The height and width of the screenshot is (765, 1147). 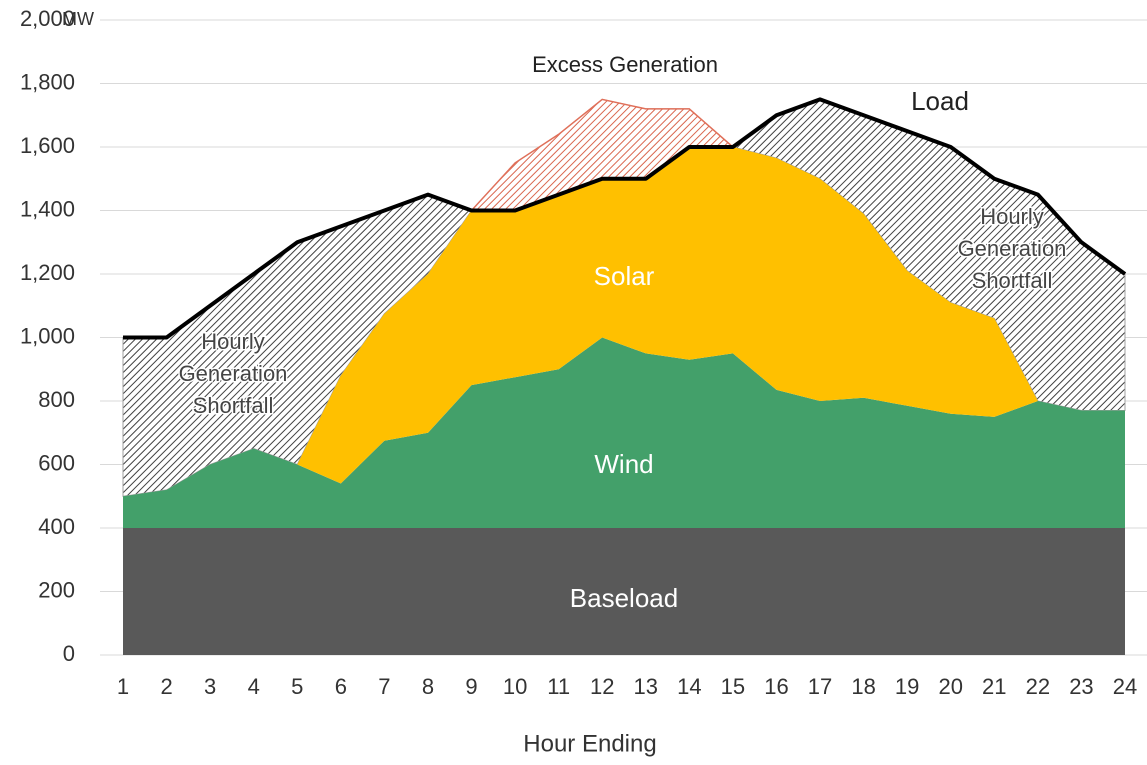 What do you see at coordinates (56, 589) in the screenshot?
I see `y-tick-label: 200` at bounding box center [56, 589].